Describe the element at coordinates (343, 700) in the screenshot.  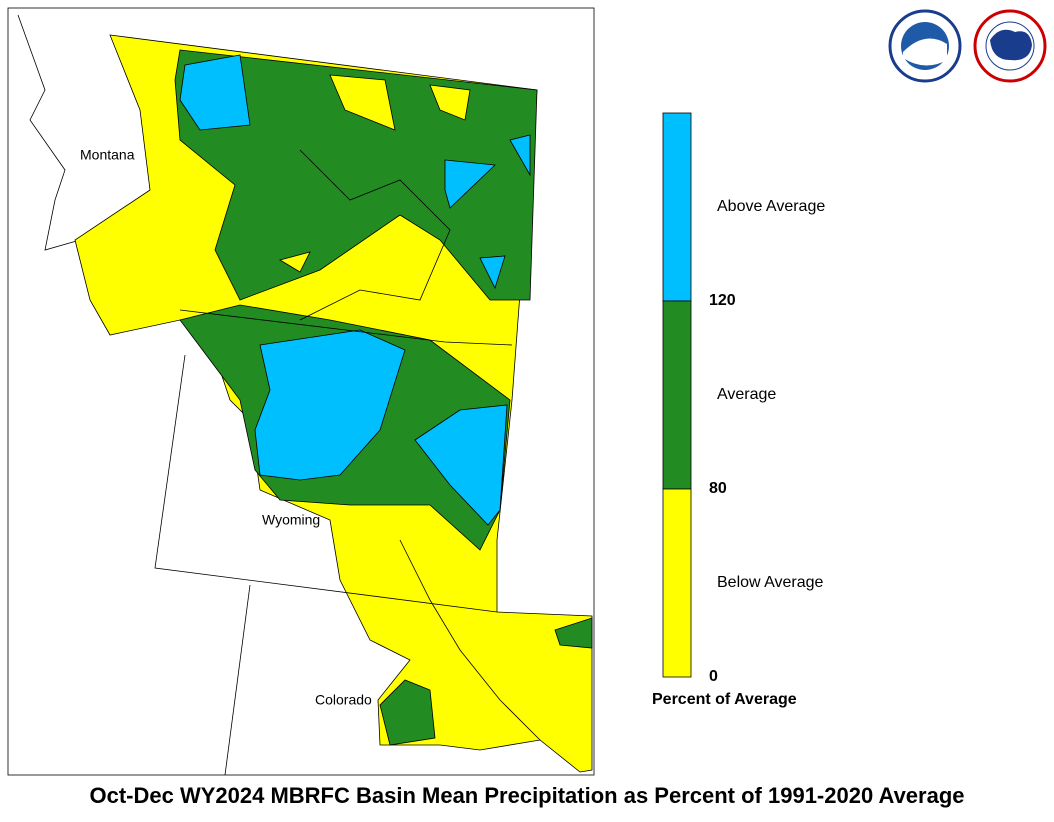
I see `state-label: Colorado` at that location.